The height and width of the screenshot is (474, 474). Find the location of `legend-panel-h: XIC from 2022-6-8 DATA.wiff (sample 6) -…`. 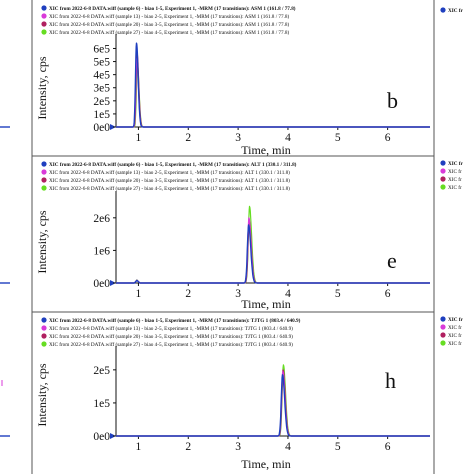

legend-panel-h: XIC from 2022-6-8 DATA.wiff (sample 6) -… is located at coordinates (171, 332).